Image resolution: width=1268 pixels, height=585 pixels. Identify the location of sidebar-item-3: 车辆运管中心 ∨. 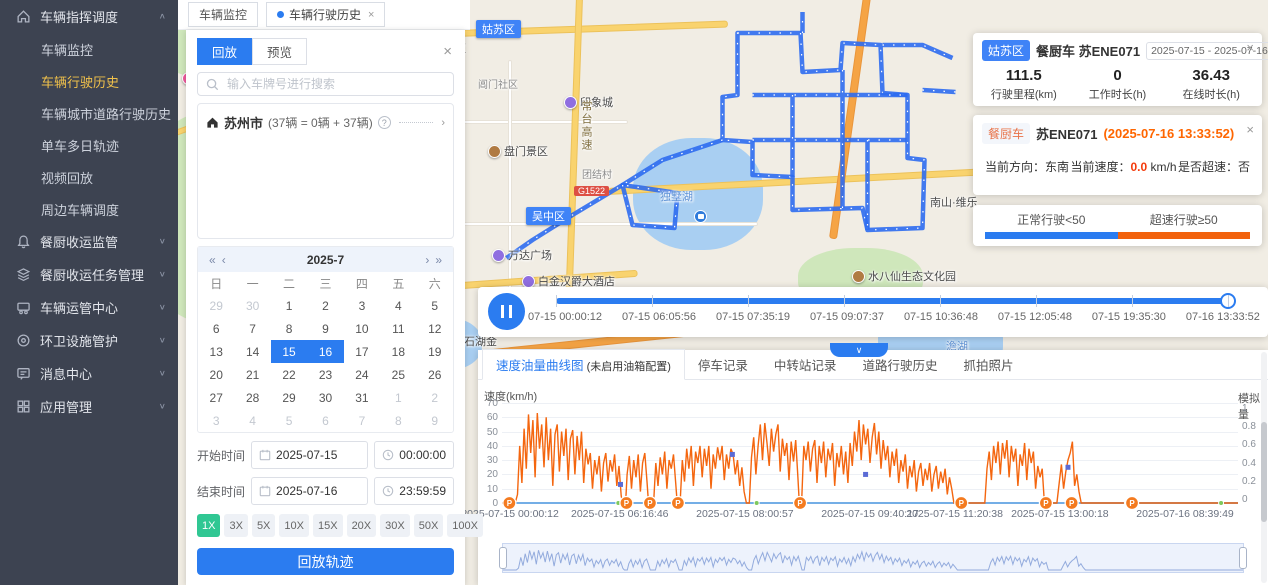
(89, 307).